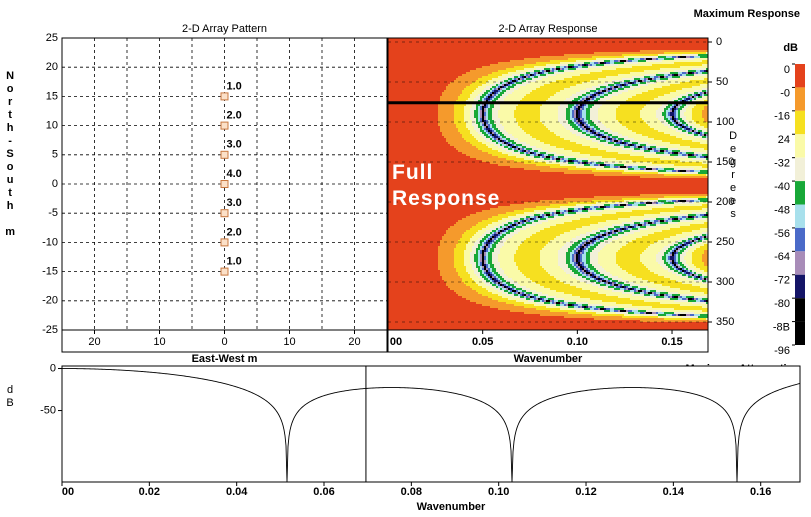  What do you see at coordinates (234, 174) in the screenshot?
I see `element-weight-label: 4.0` at bounding box center [234, 174].